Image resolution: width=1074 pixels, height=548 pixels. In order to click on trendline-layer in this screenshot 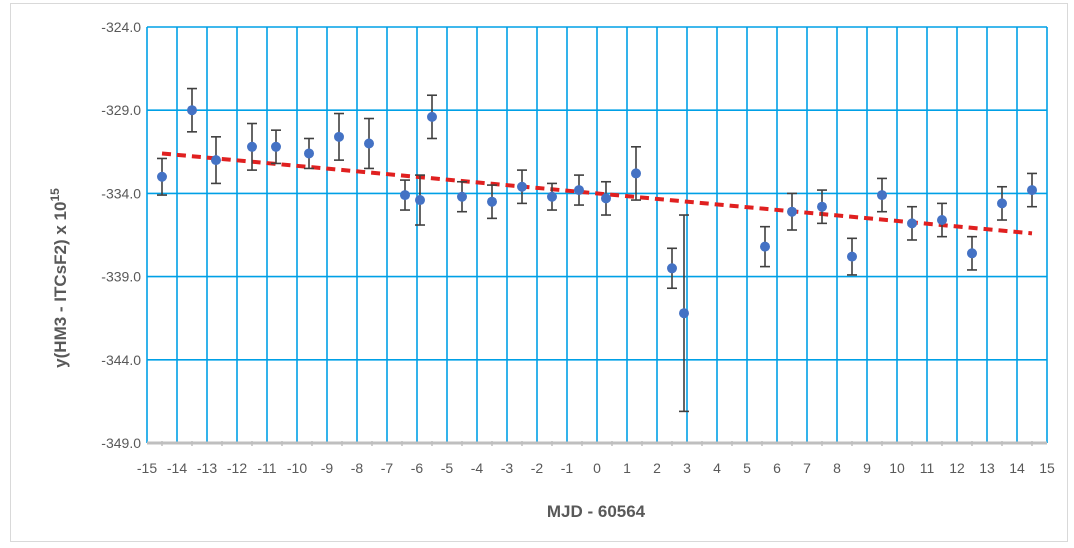, I will do `click(597, 193)`.